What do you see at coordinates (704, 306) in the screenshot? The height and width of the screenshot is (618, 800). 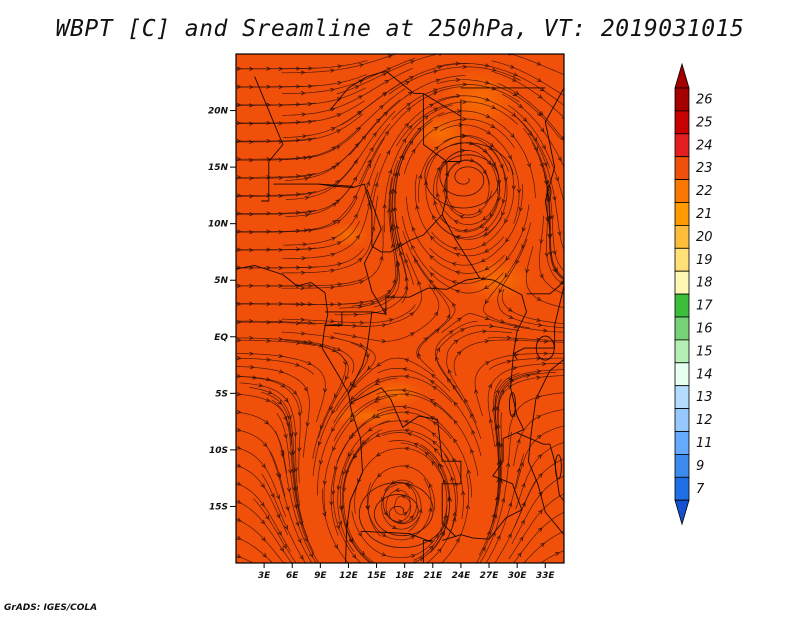 I see `colorbar-label: 17` at bounding box center [704, 306].